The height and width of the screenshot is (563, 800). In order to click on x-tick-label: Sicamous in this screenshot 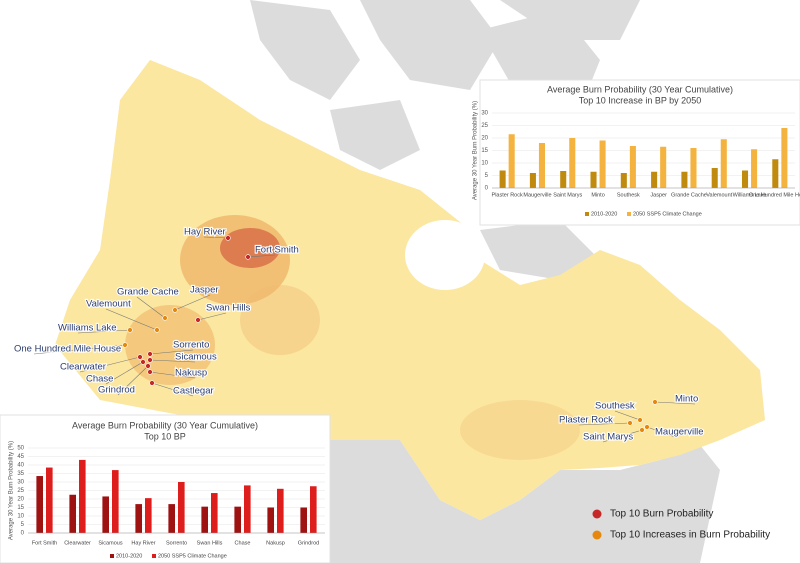, I will do `click(110, 543)`.